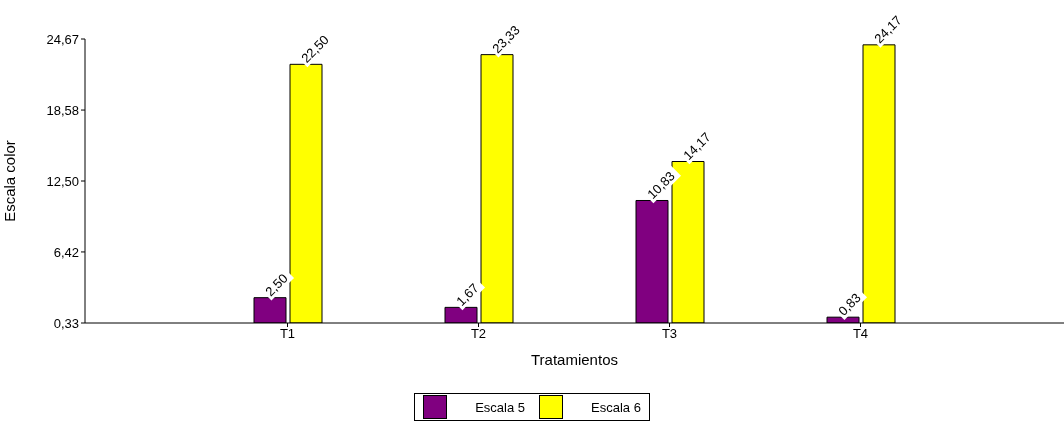 The height and width of the screenshot is (421, 1064). I want to click on y-tick-label: 0,33, so click(66, 323).